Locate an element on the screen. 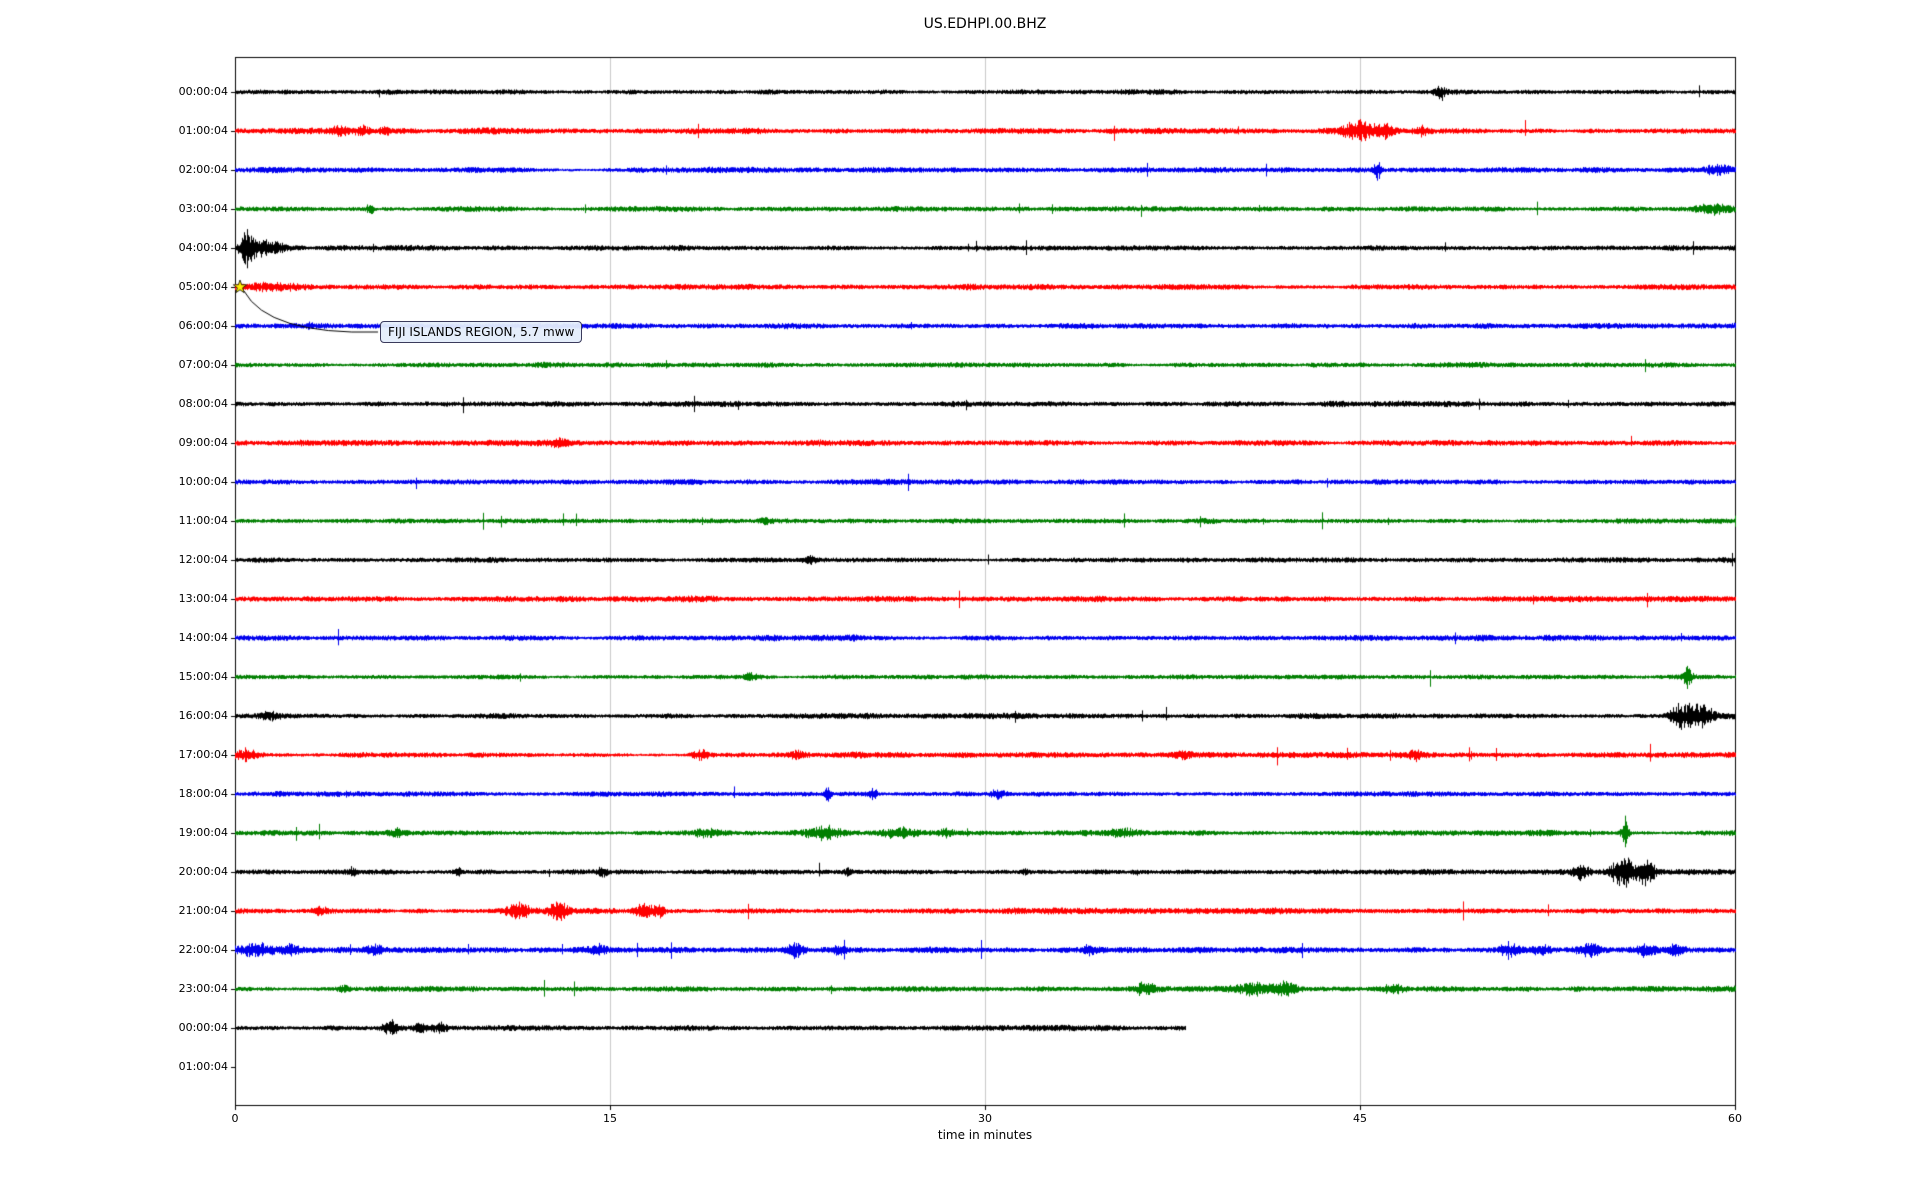 This screenshot has height=1200, width=1920. event-annotation-text: FIJI ISLANDS REGION, 5.7 mww is located at coordinates (481, 332).